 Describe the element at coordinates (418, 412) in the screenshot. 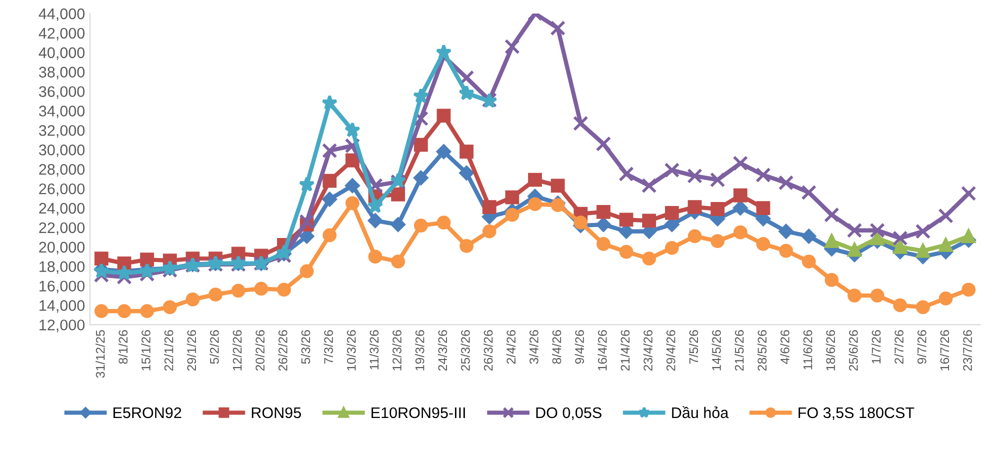

I see `legend-label: E10RON95-III` at that location.